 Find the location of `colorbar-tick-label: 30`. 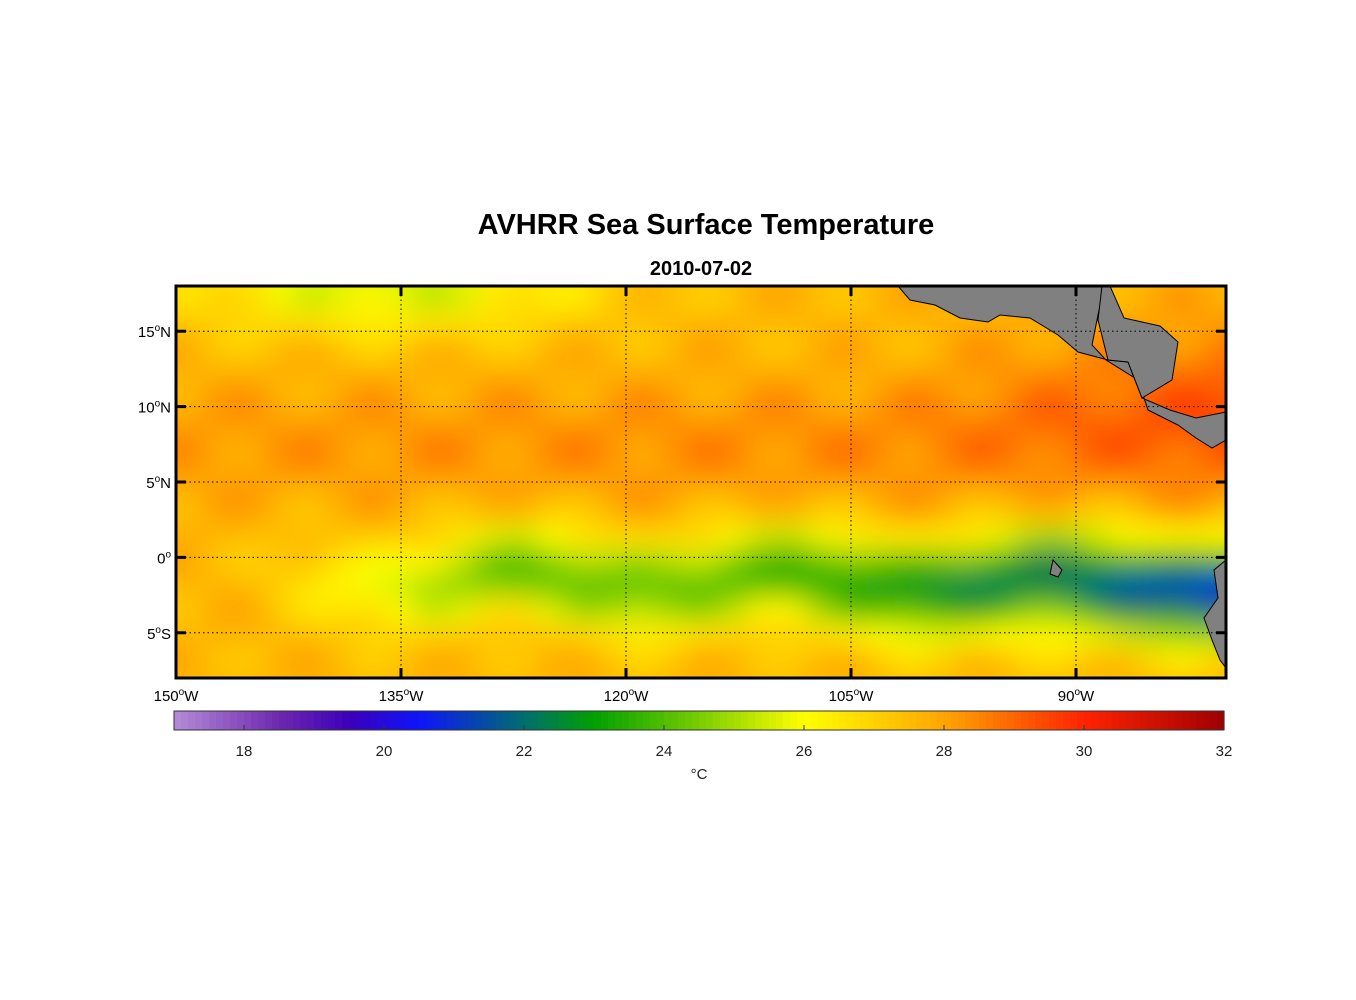

colorbar-tick-label: 30 is located at coordinates (1084, 751).